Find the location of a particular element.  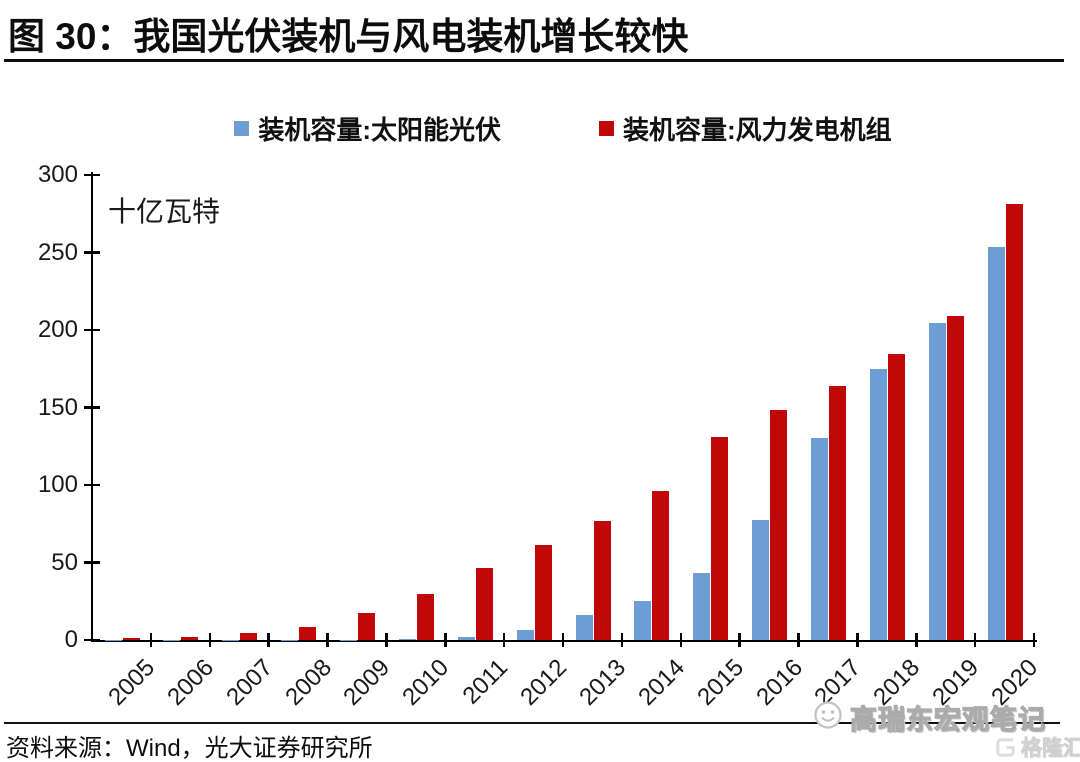

bar-wind-2011 is located at coordinates (484, 604).